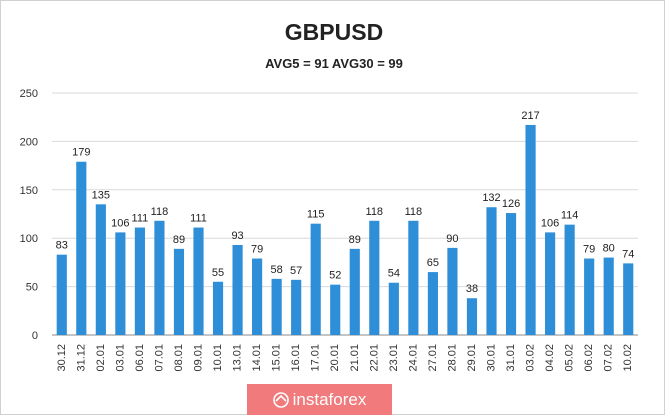 The image size is (665, 415). Describe the element at coordinates (334, 32) in the screenshot. I see `chart-title: GBPUSD` at that location.